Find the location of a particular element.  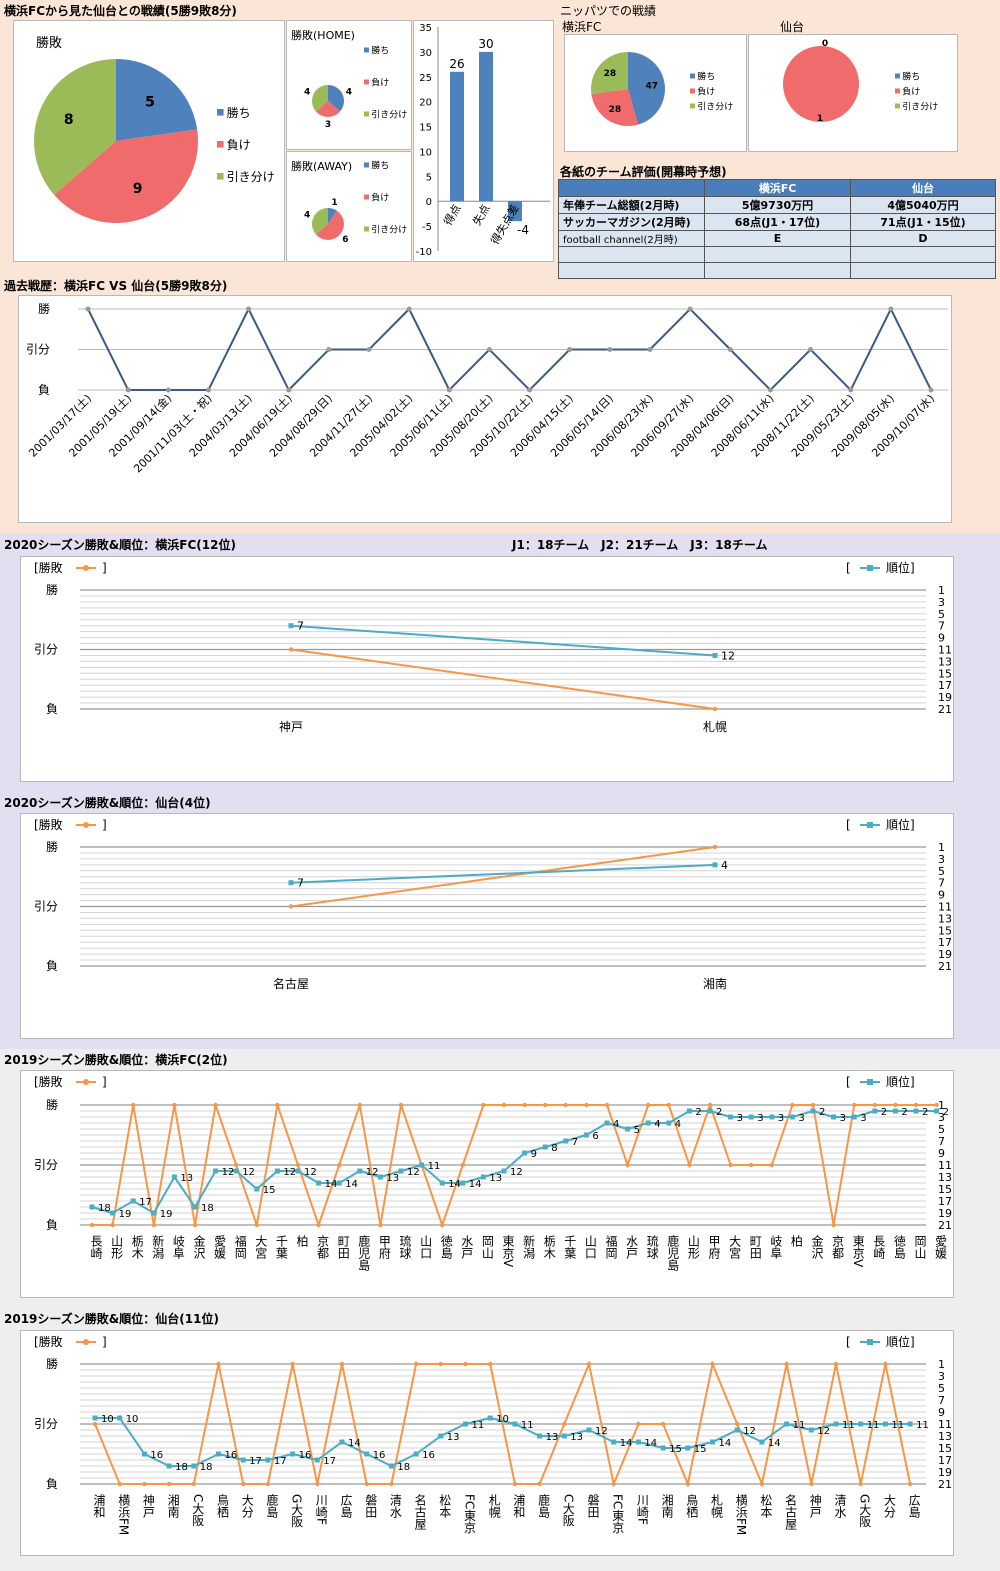

season-rank-label: 13 is located at coordinates (552, 1437).